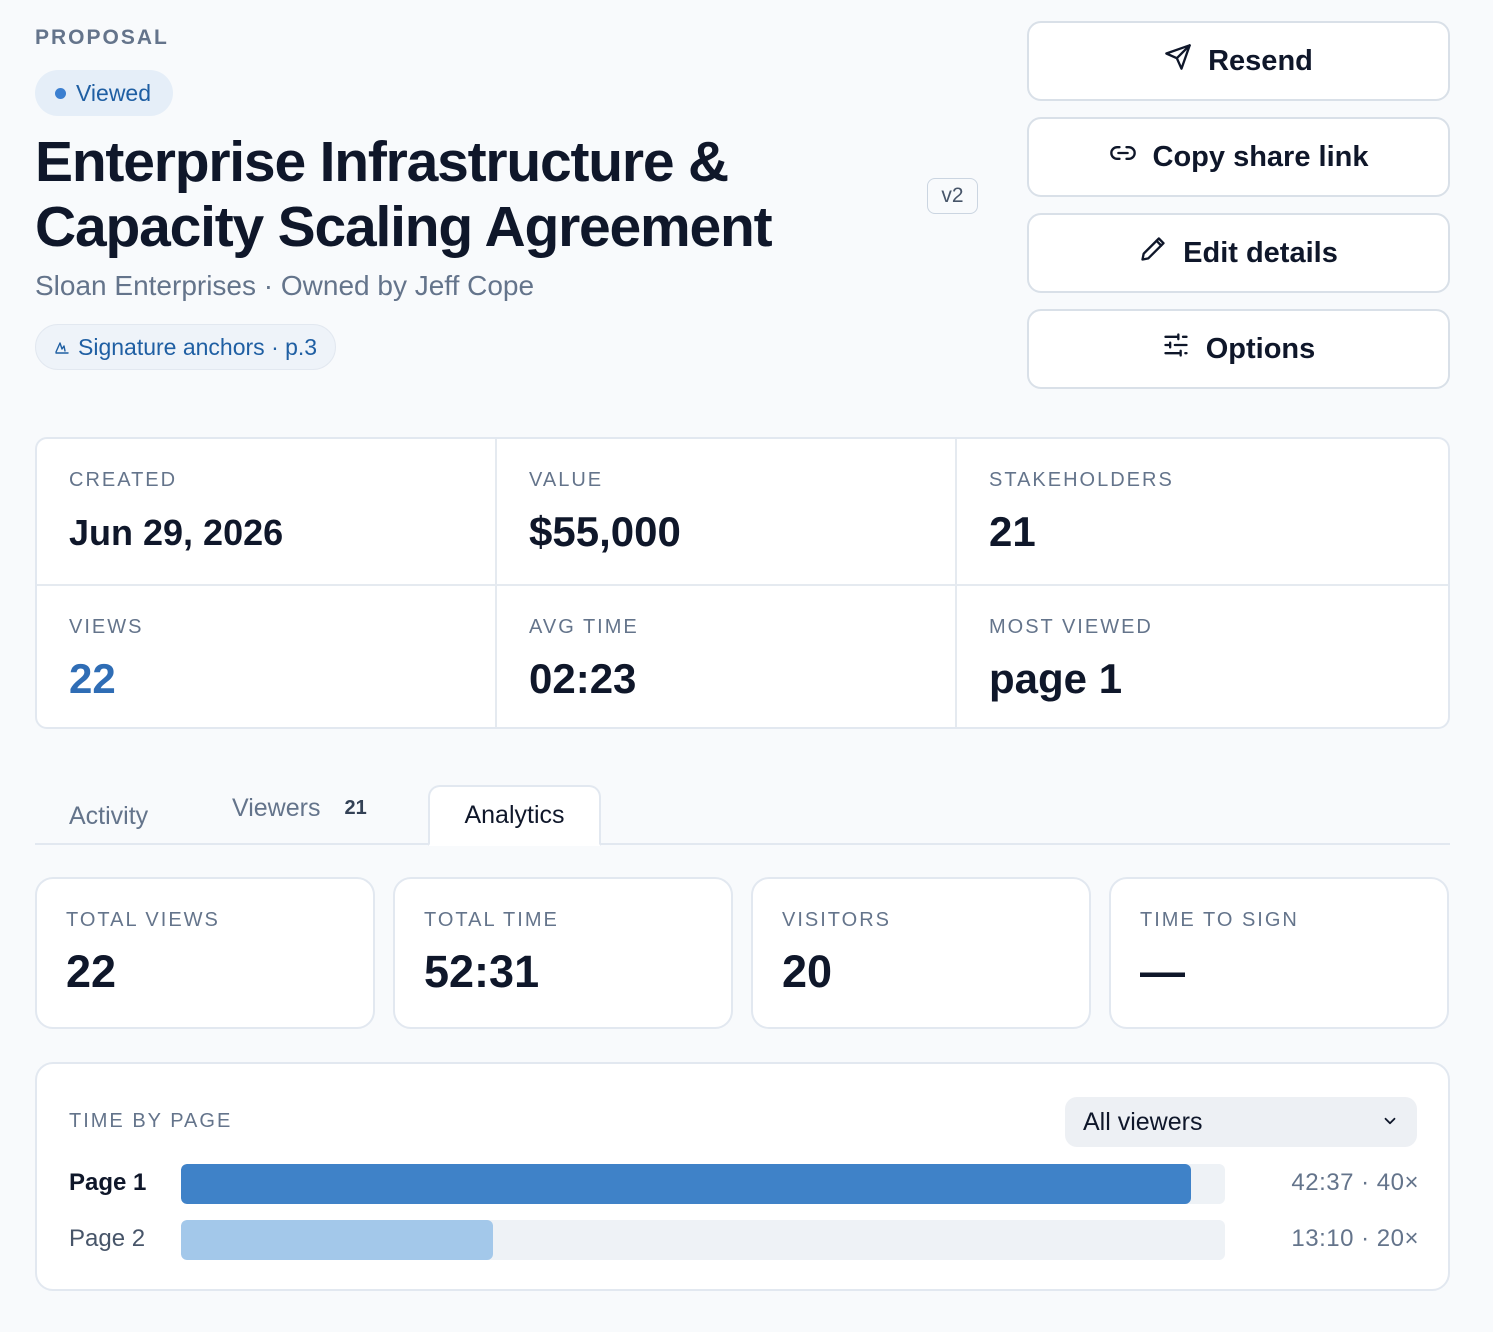  What do you see at coordinates (205, 972) in the screenshot?
I see `metric-value: 22` at bounding box center [205, 972].